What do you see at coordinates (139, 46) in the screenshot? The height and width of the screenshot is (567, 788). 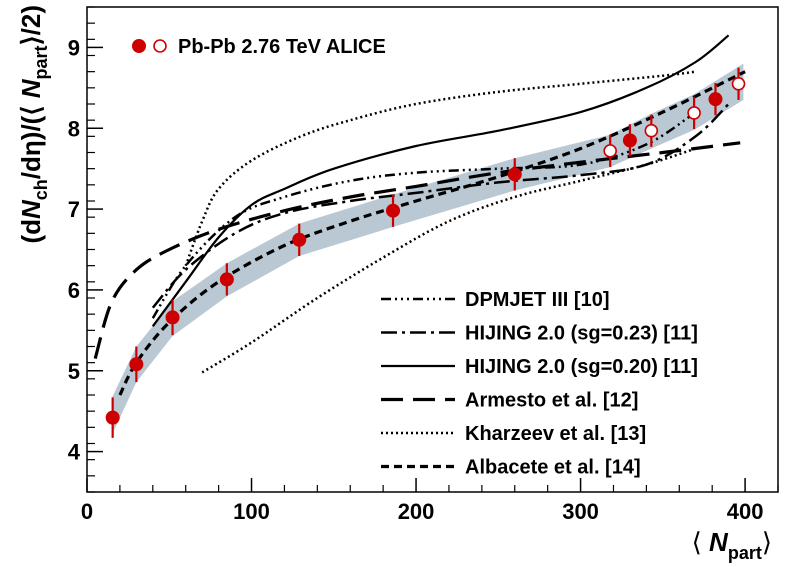 I see `legend-filled-marker` at bounding box center [139, 46].